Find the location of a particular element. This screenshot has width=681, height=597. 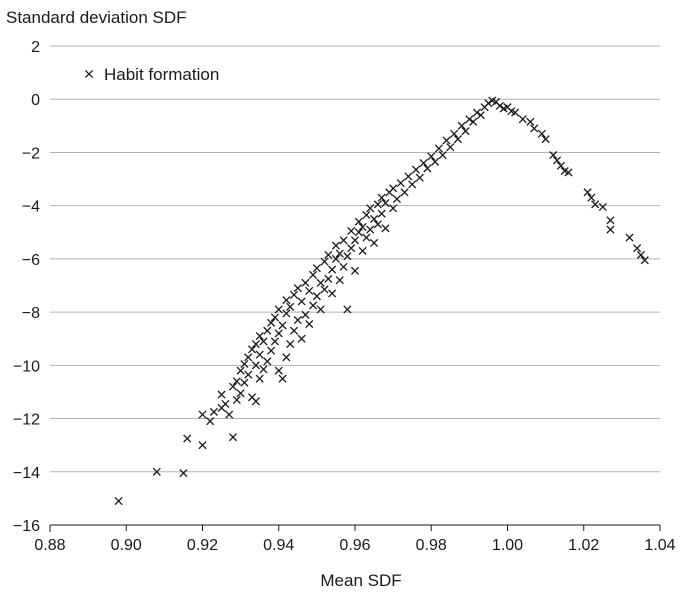

y-tick-label: −12 is located at coordinates (26, 420).